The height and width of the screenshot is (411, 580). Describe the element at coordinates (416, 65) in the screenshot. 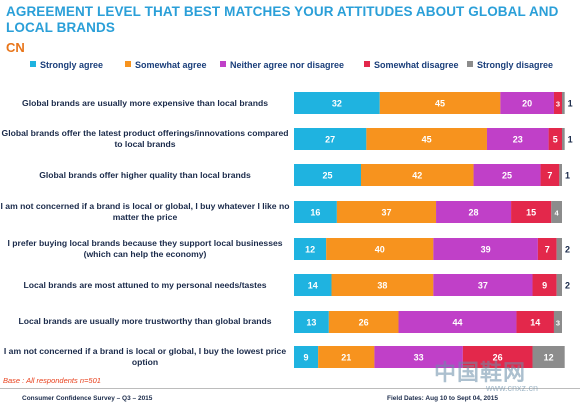

I see `legend-label: Somewhat disagree` at that location.